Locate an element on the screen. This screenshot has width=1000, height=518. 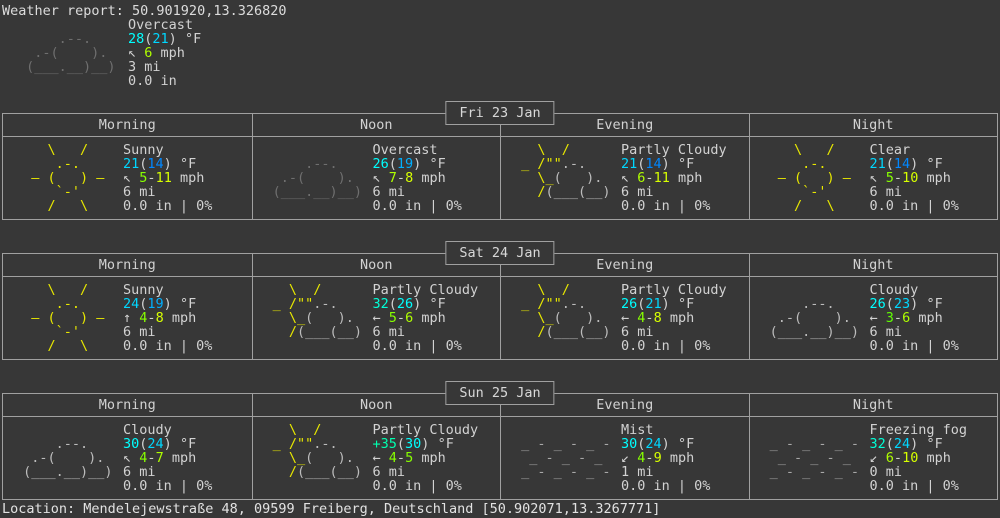
period-header-night: Night is located at coordinates (873, 125).